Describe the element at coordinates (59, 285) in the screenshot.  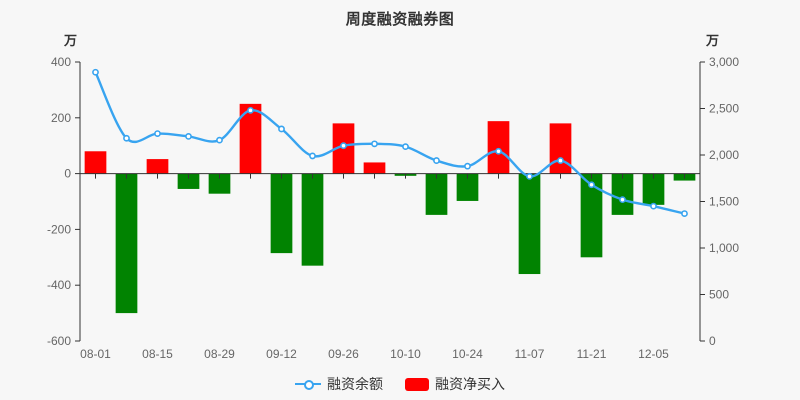
I see `left-tick-label: -400` at that location.